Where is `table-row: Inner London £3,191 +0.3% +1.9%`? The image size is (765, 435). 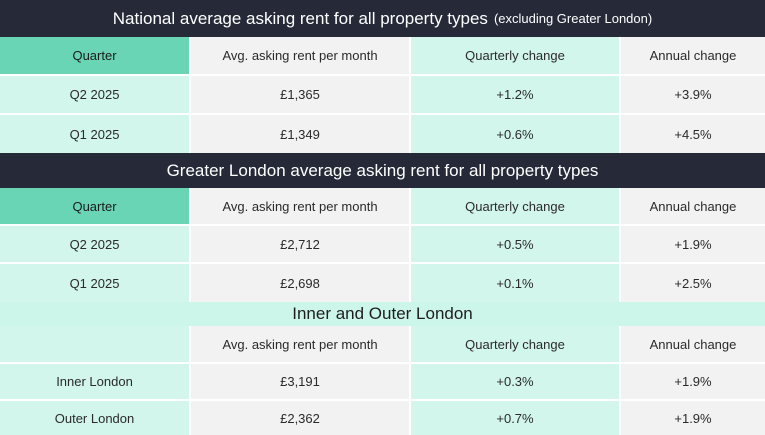
table-row: Inner London £3,191 +0.3% +1.9% is located at coordinates (382, 382).